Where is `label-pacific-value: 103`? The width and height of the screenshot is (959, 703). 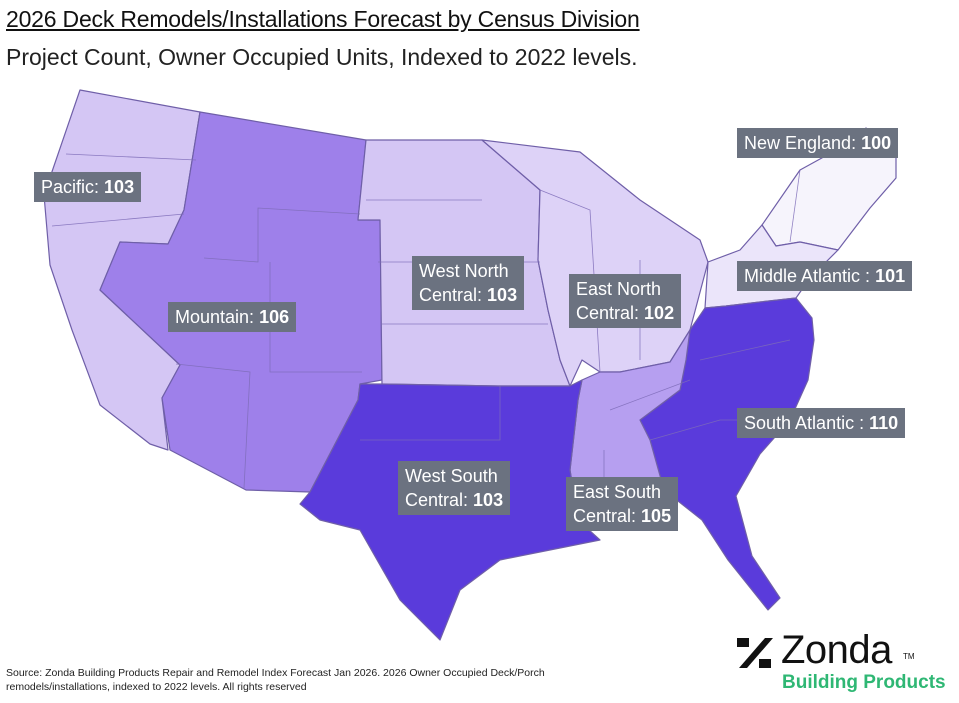
label-pacific-value: 103 is located at coordinates (119, 187).